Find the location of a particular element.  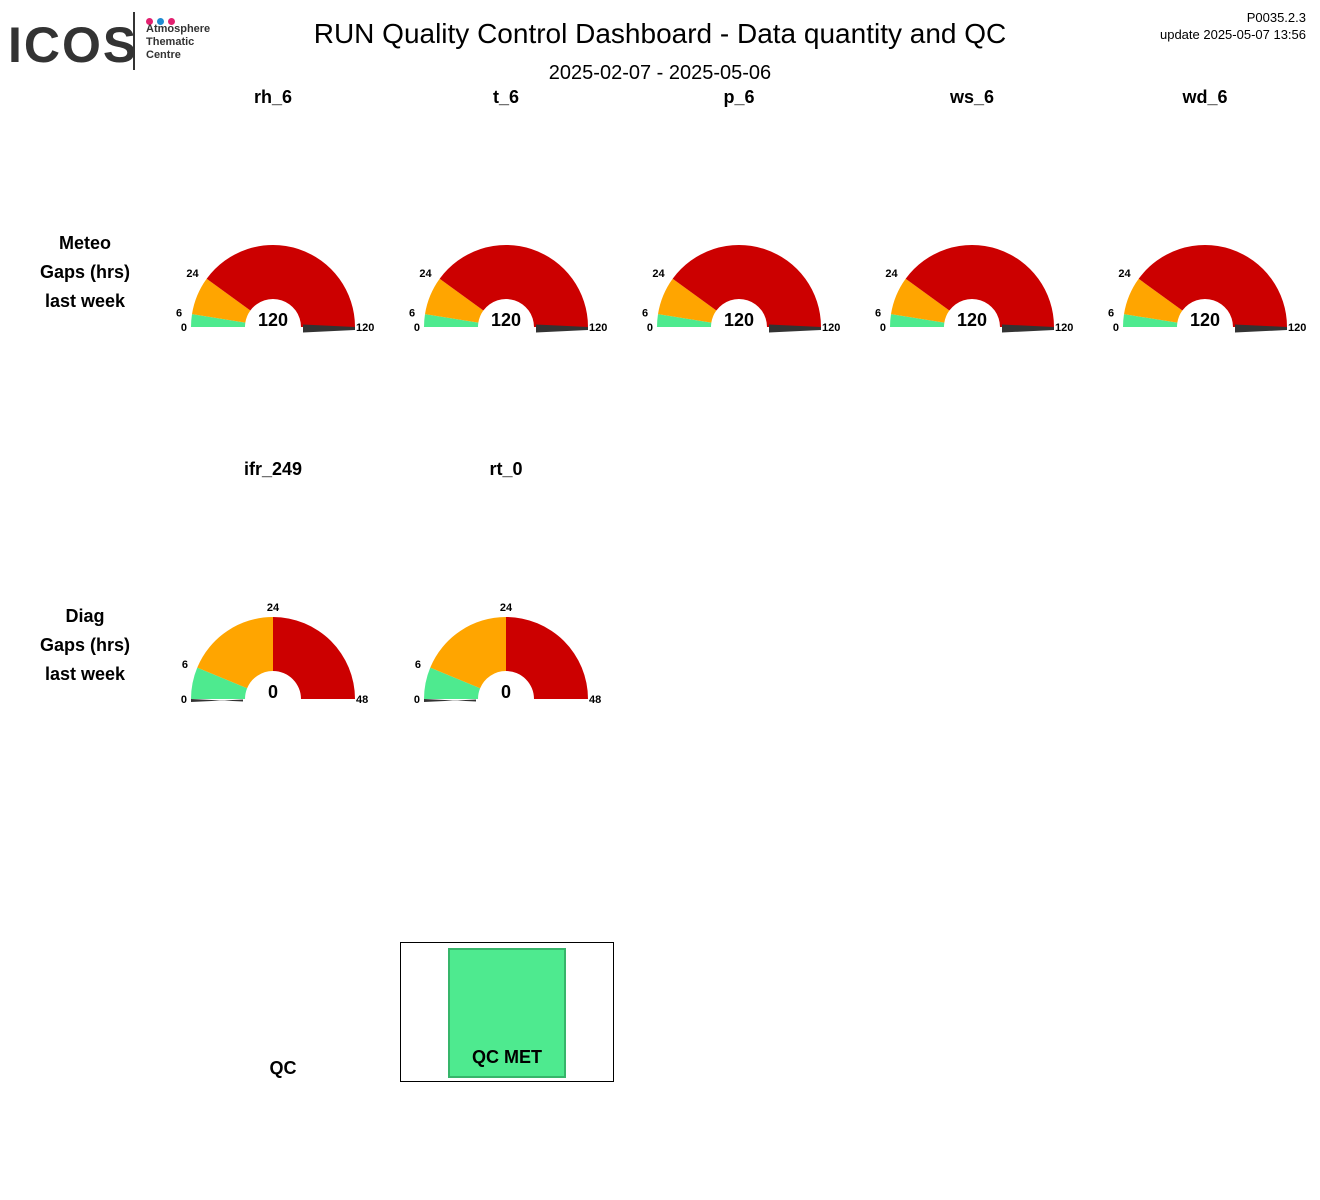

gauge-title: ws_6 is located at coordinates (972, 97).